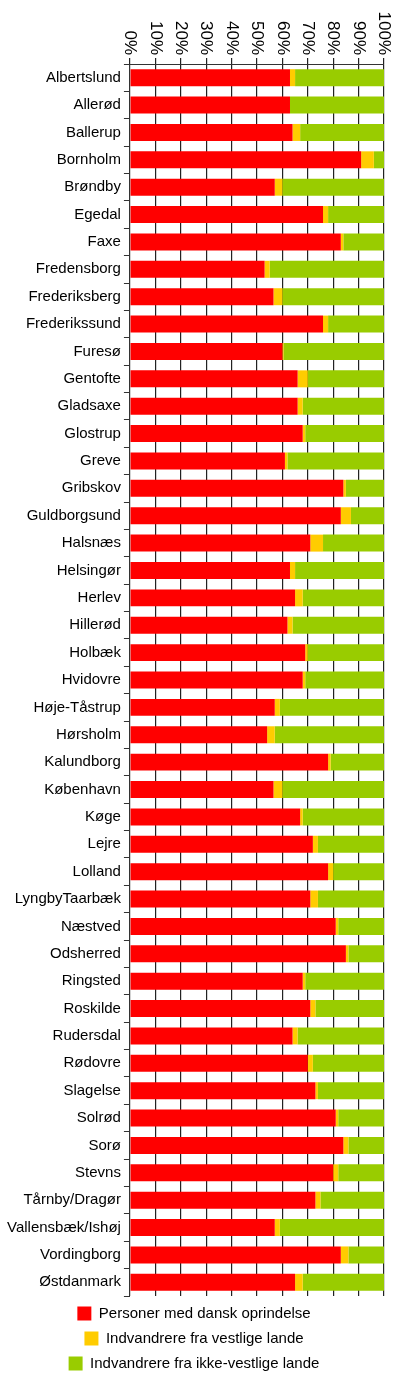 The height and width of the screenshot is (1391, 400). Describe the element at coordinates (93, 186) in the screenshot. I see `y-tick-label: Brøndby` at that location.